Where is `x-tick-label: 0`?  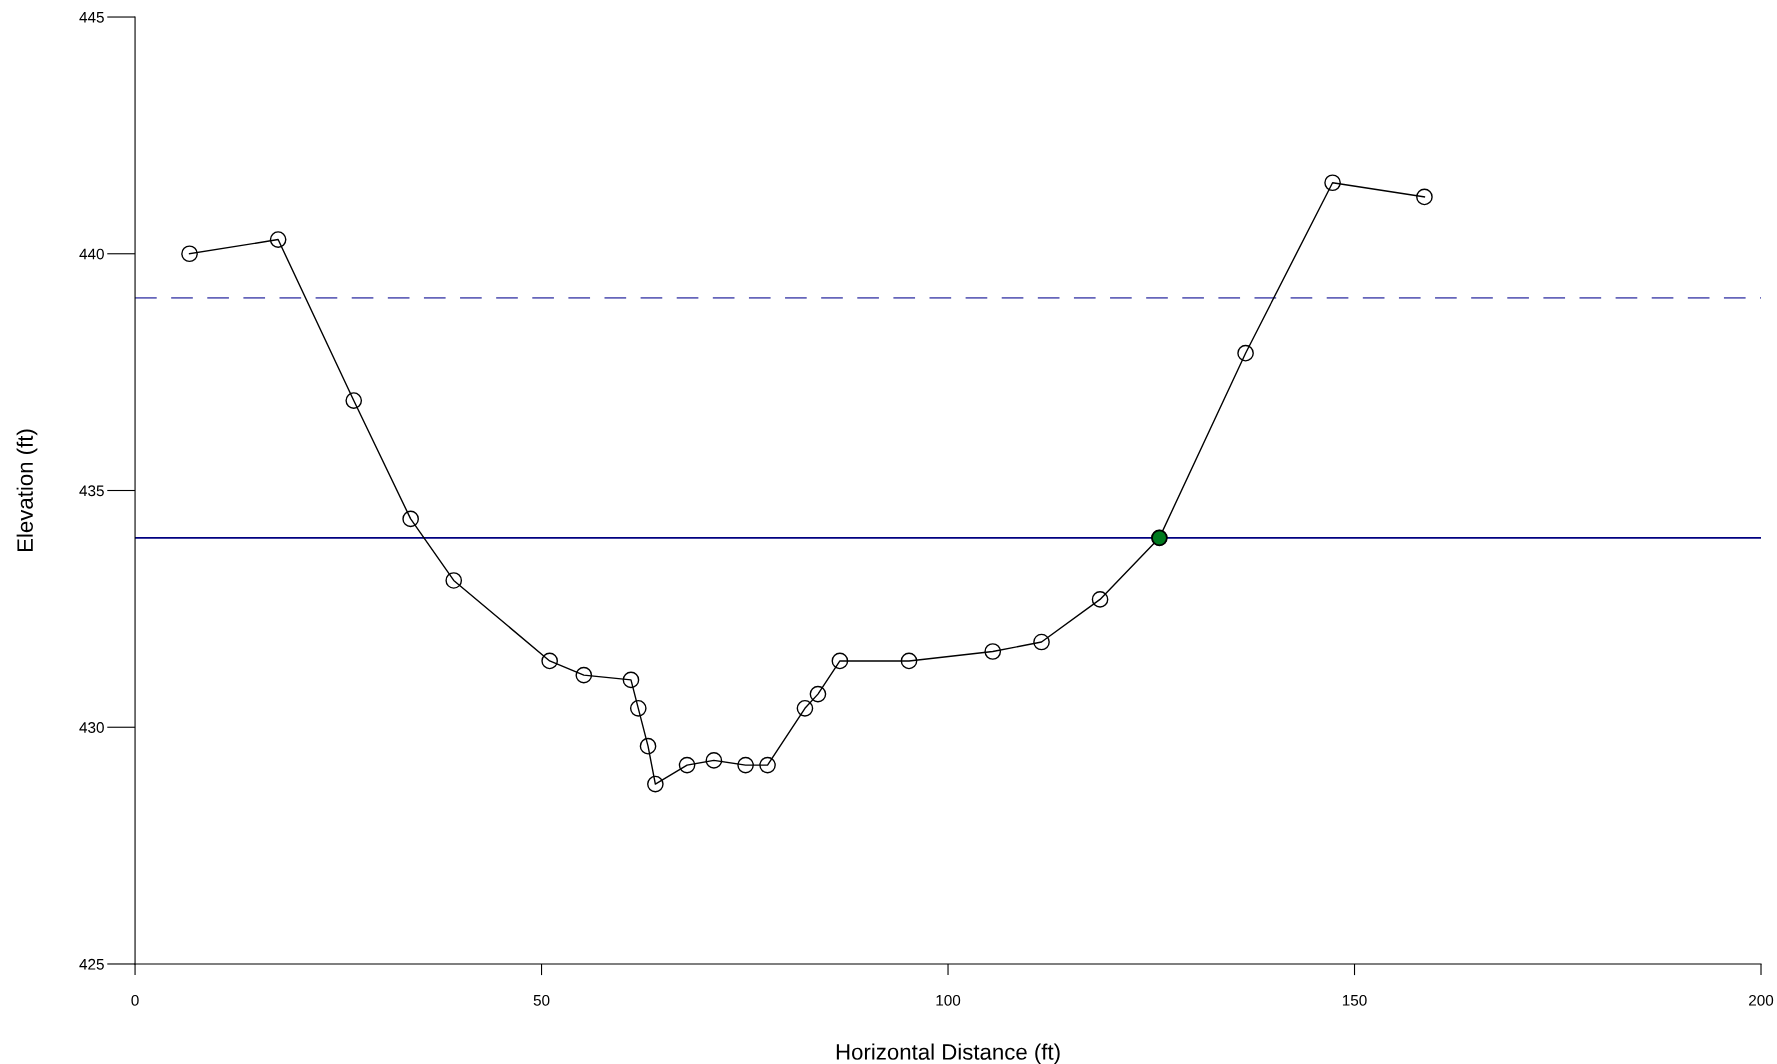
x-tick-label: 0 is located at coordinates (135, 1000).